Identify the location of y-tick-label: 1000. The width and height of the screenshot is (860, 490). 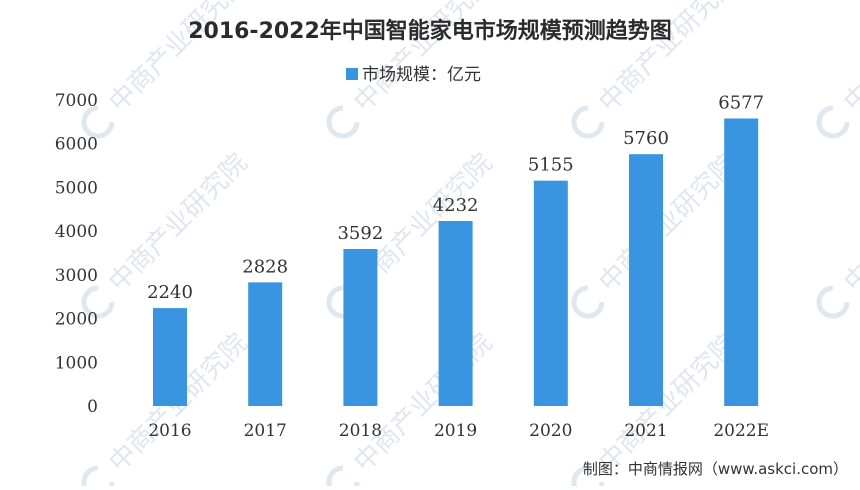
(76, 363).